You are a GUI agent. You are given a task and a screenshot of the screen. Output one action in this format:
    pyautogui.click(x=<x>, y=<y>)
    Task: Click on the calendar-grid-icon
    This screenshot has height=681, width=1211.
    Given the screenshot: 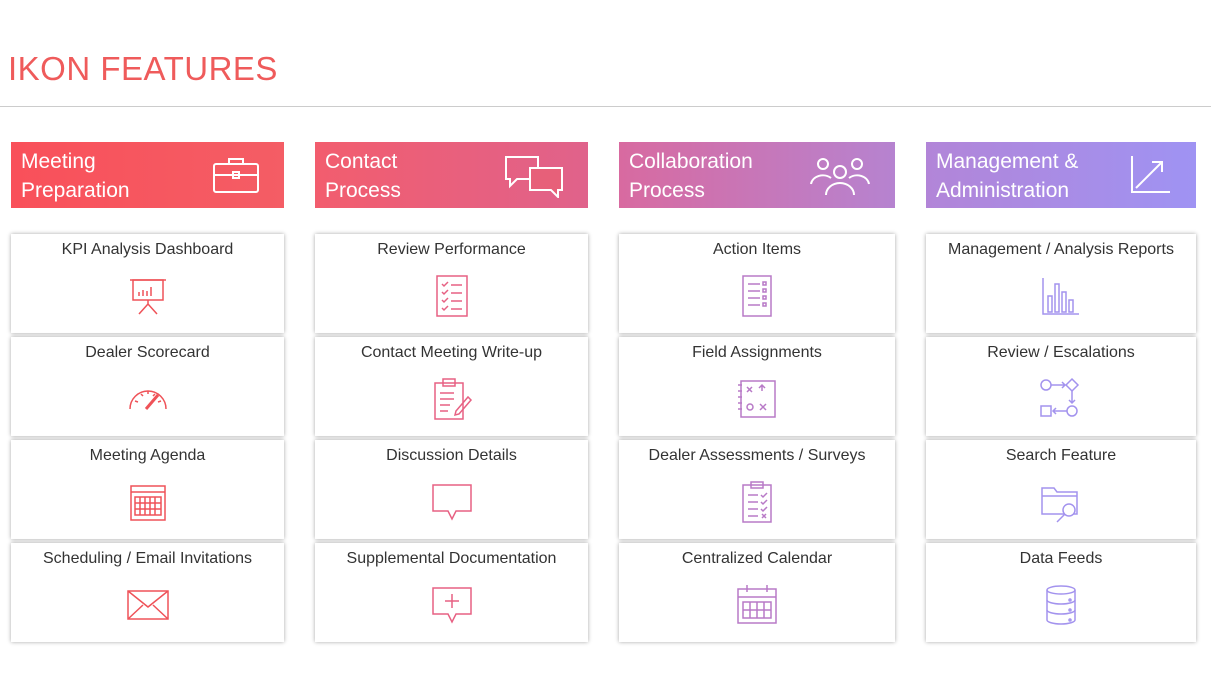 What is the action you would take?
    pyautogui.click(x=148, y=502)
    